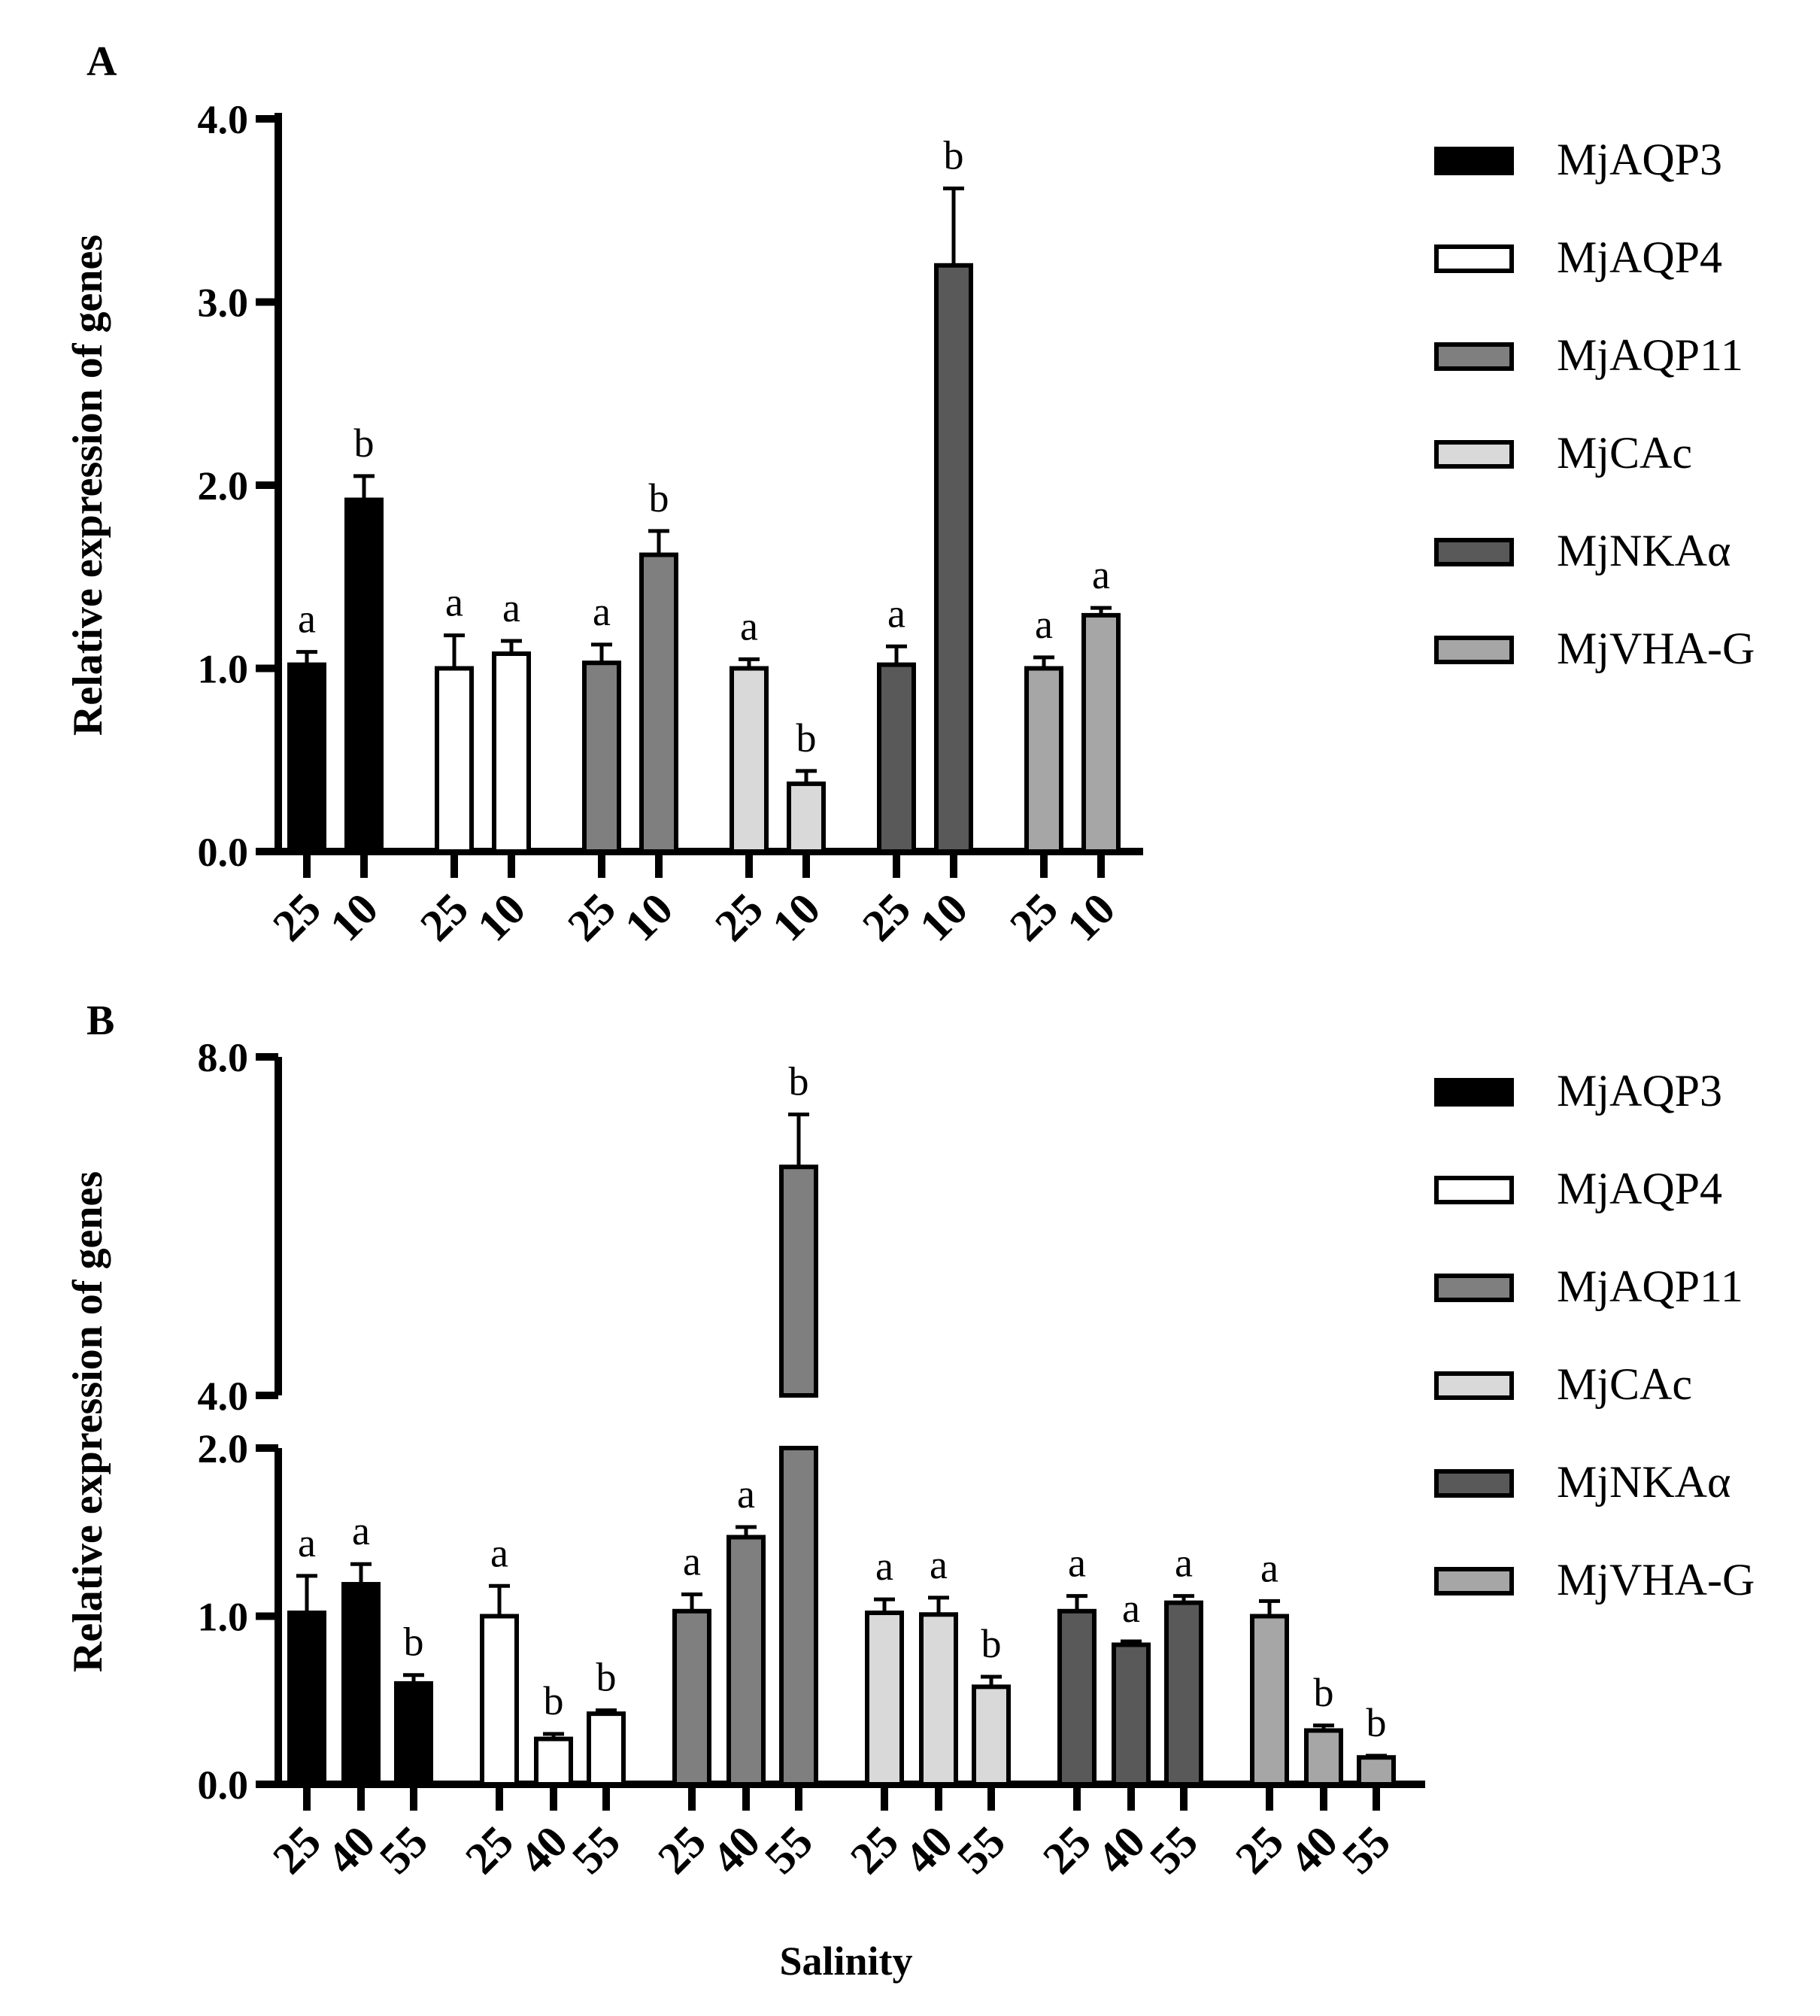 This screenshot has height=2016, width=1820. Describe the element at coordinates (101, 61) in the screenshot. I see `panel-a-letter: A` at that location.